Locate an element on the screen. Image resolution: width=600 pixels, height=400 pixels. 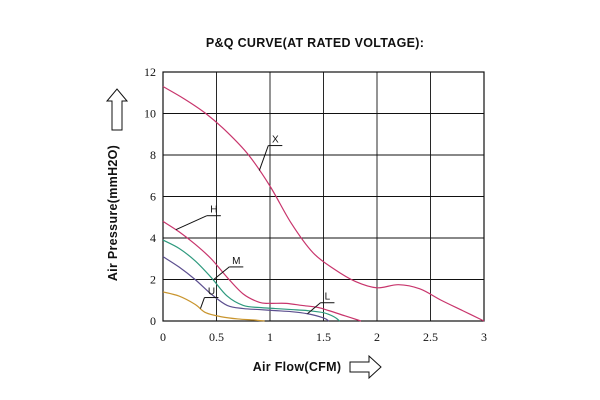
x-tick-label: 2.5 is located at coordinates (430, 337).